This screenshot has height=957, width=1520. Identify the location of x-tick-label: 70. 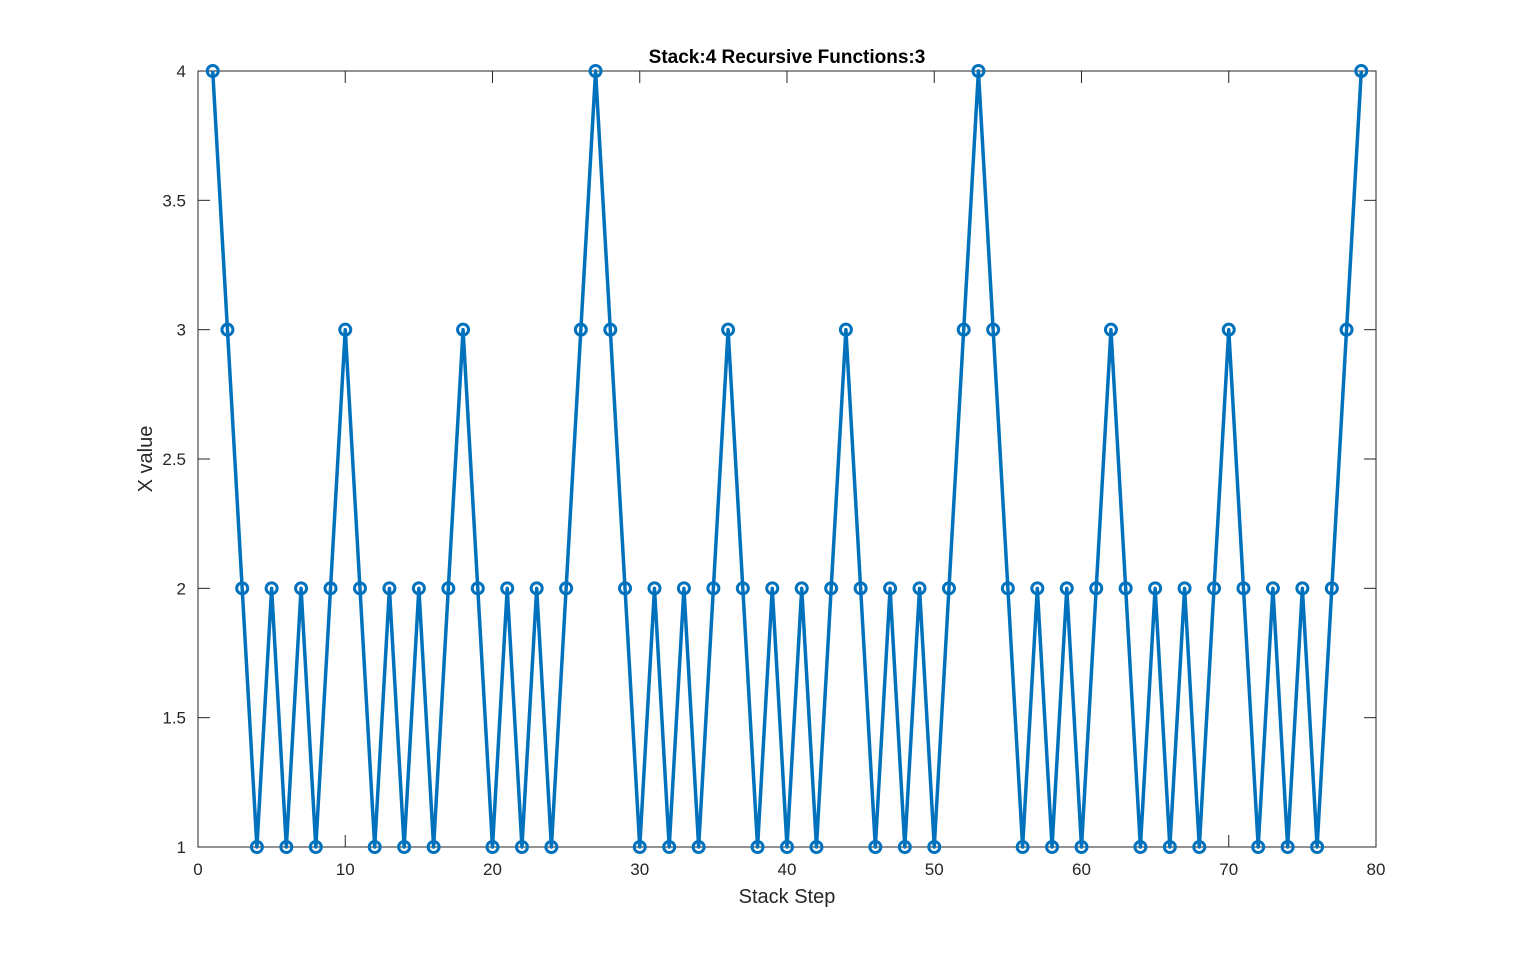
(1228, 869).